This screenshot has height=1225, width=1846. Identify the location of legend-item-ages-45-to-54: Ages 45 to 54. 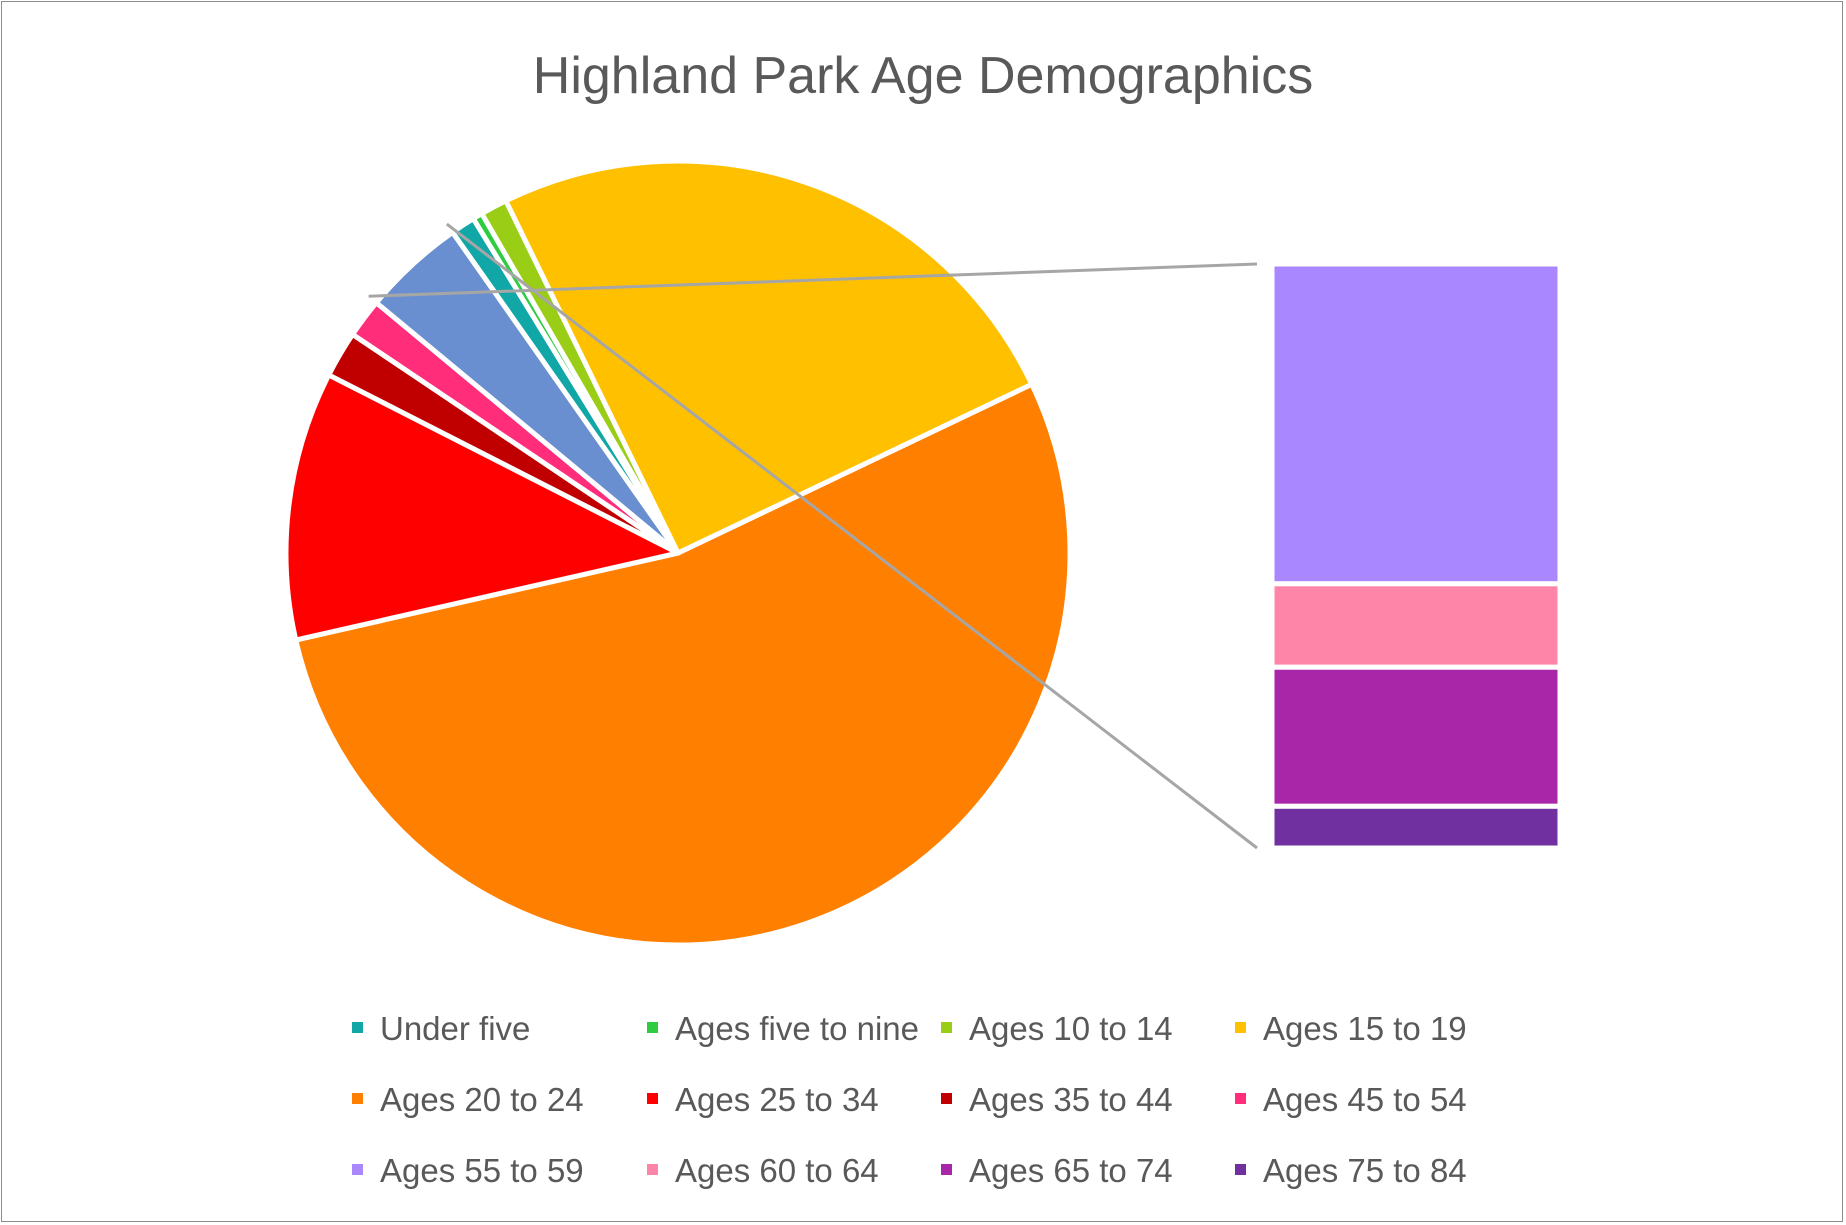
(1351, 1099).